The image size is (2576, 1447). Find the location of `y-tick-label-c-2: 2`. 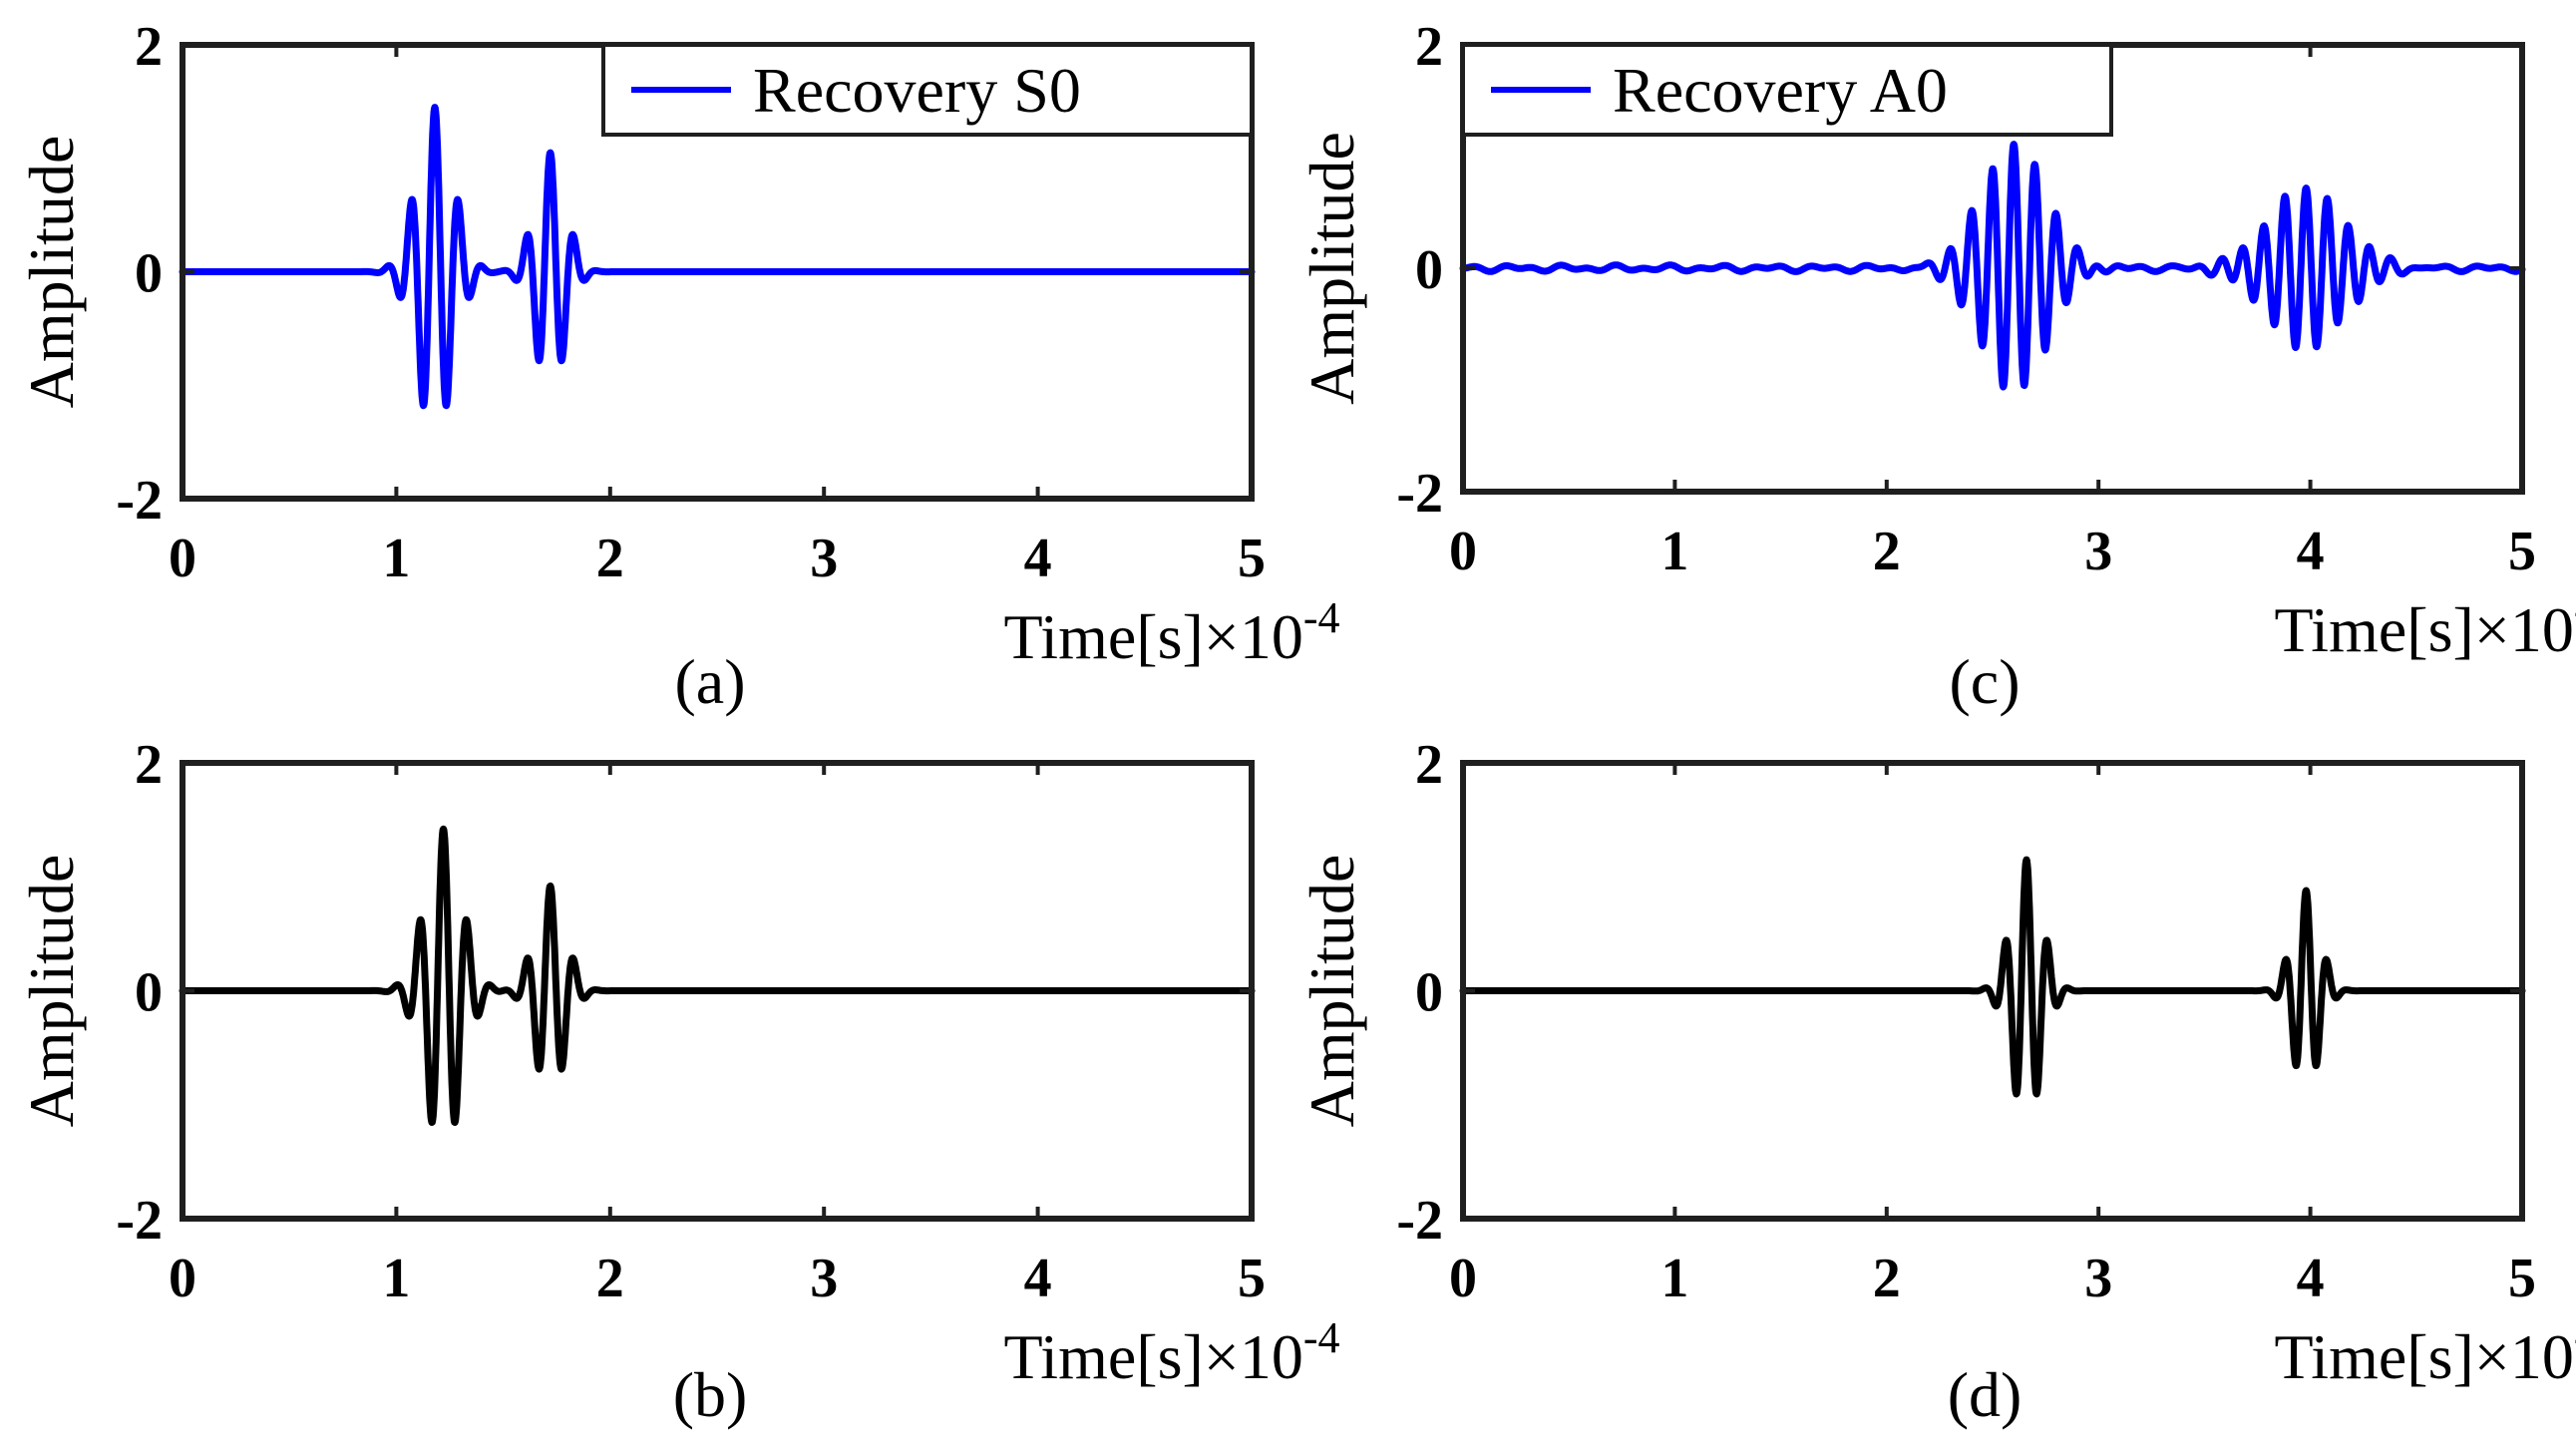

y-tick-label-c-2: 2 is located at coordinates (1429, 47).